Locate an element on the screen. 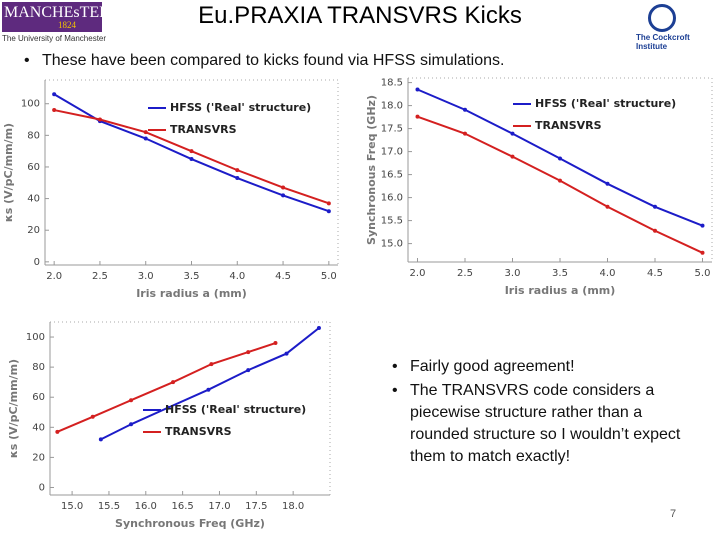 This screenshot has height=540, width=720. x-tick-label: 18.0 is located at coordinates (293, 506).